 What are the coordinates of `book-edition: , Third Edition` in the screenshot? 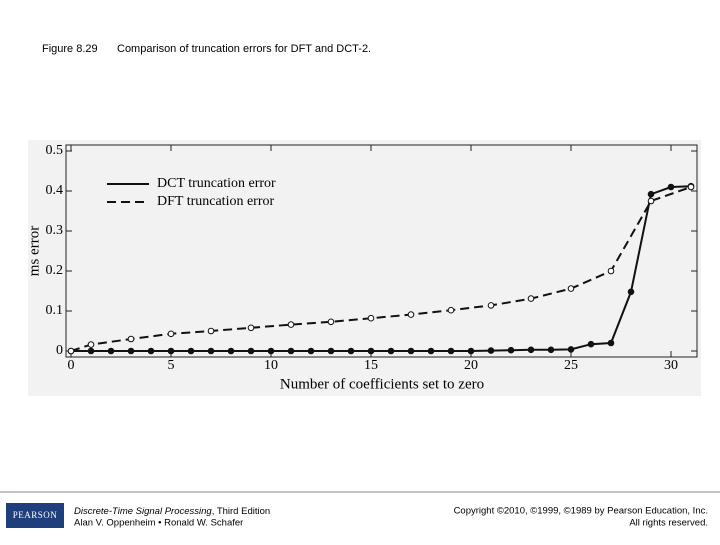 It's located at (241, 511).